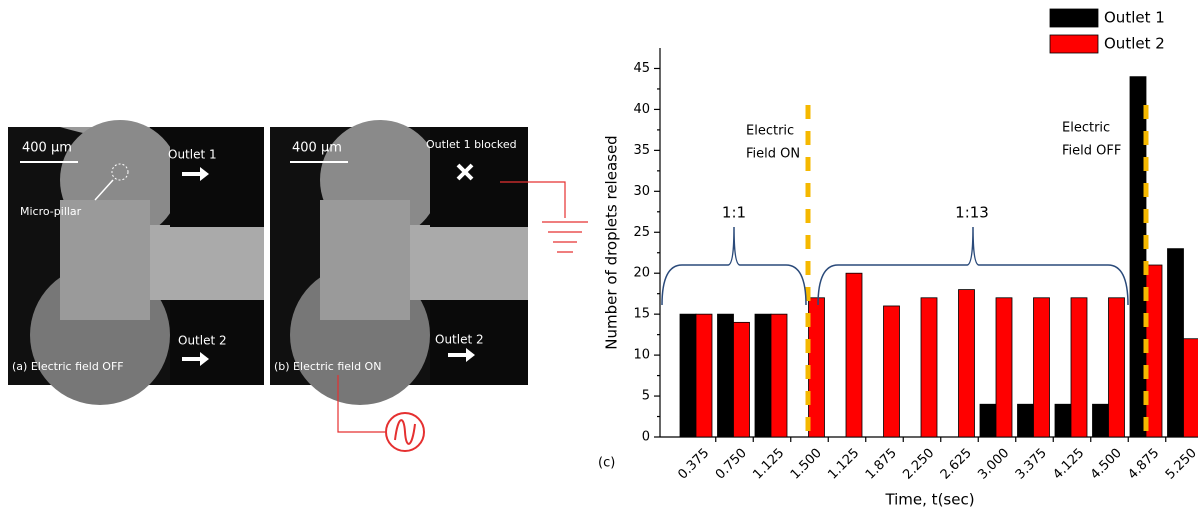  What do you see at coordinates (646, 437) in the screenshot?
I see `y-tick-label: 0` at bounding box center [646, 437].